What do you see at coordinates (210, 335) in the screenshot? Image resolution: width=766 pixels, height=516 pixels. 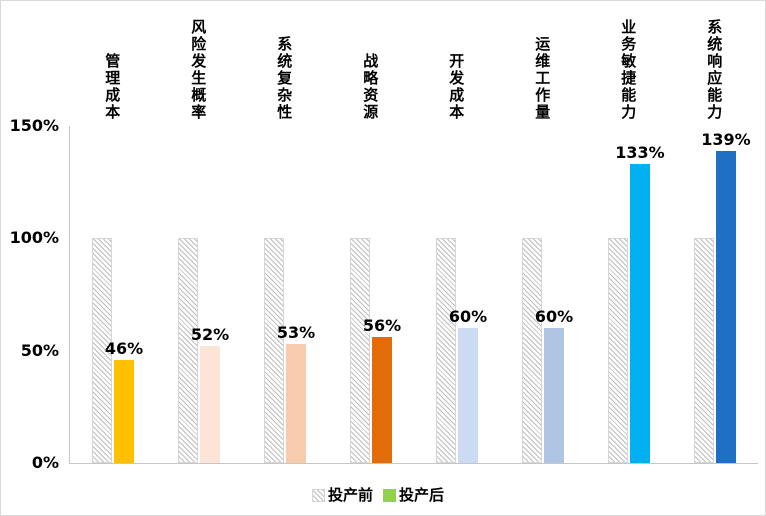 I see `value-label: 52%` at bounding box center [210, 335].